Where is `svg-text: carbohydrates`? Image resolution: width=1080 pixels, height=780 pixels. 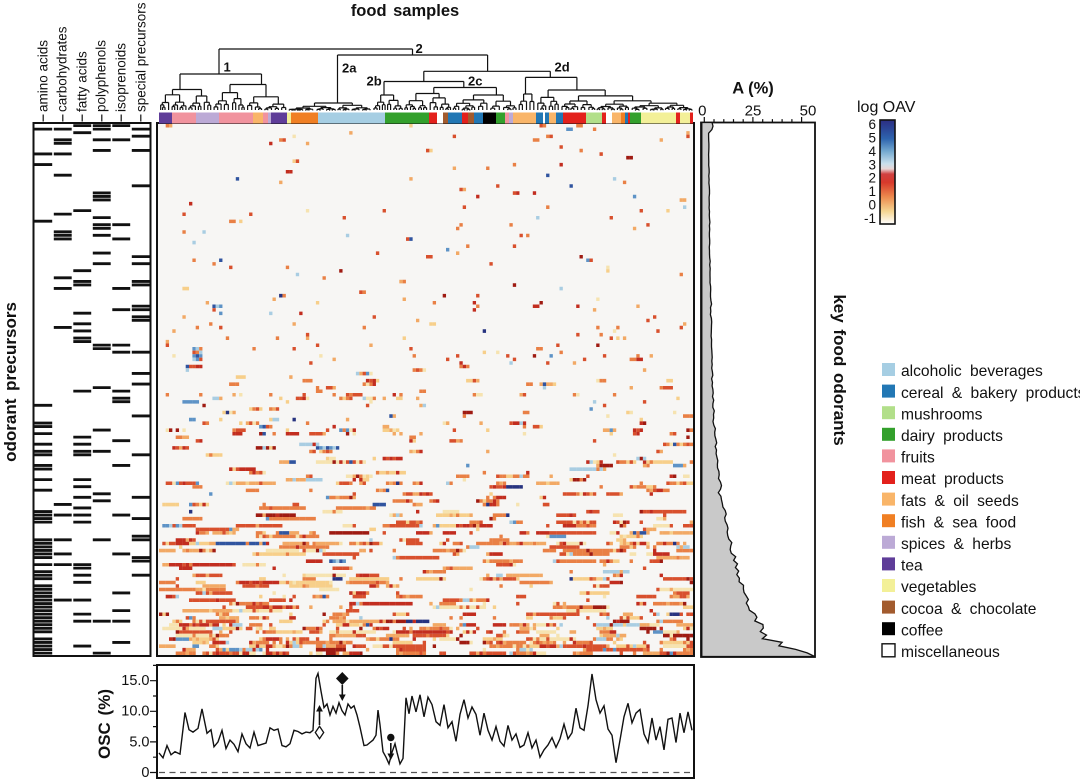
svg-text: carbohydrates is located at coordinates (62, 69).